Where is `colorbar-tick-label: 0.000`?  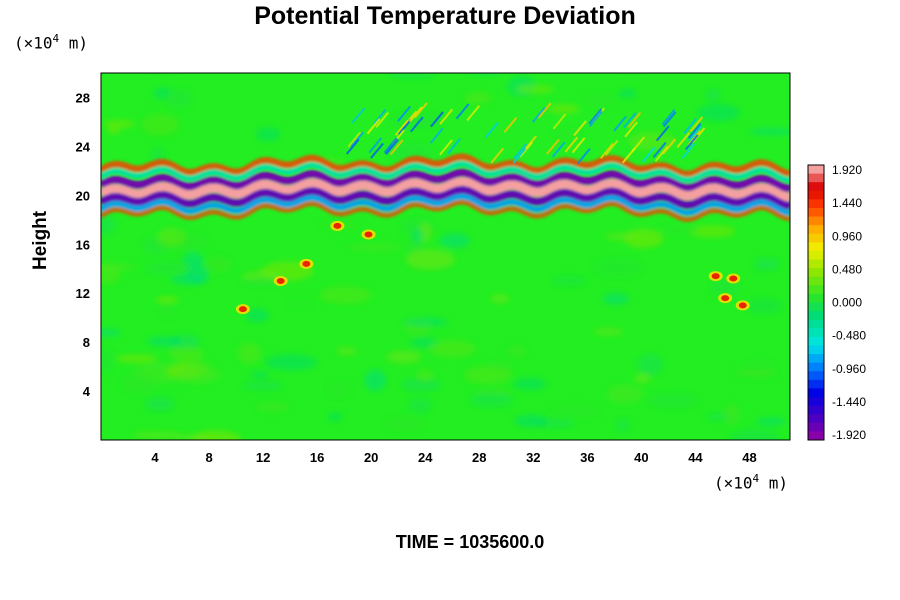
colorbar-tick-label: 0.000 is located at coordinates (847, 303).